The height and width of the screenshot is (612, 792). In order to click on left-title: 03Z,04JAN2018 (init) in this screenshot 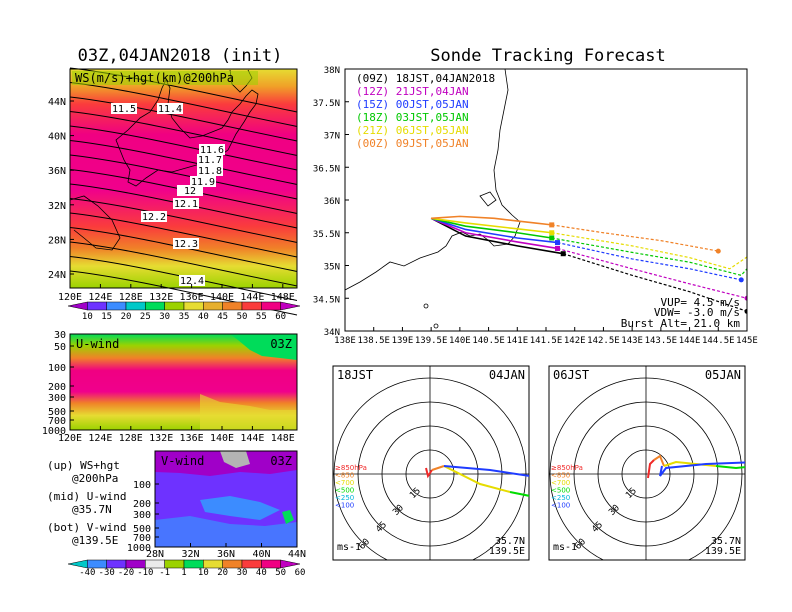, I will do `click(180, 56)`.